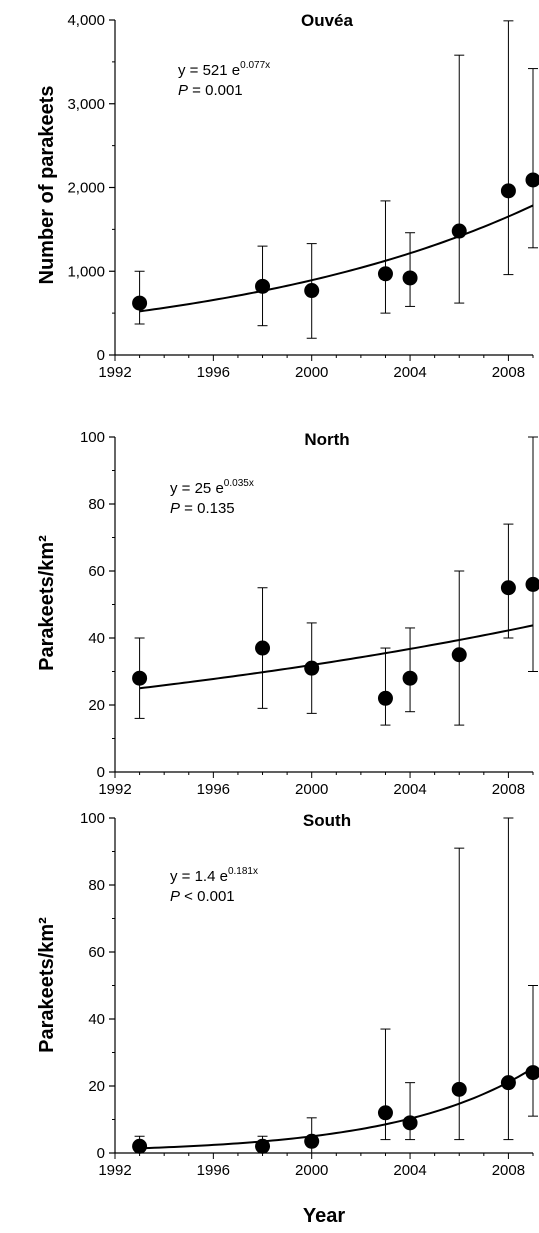  I want to click on panel-title: North, so click(326, 439).